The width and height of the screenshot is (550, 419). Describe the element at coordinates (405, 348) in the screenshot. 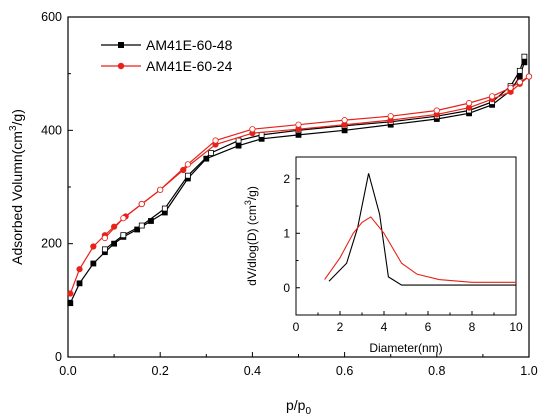

I see `inset-x-axis-title: Diameter(nm)` at that location.